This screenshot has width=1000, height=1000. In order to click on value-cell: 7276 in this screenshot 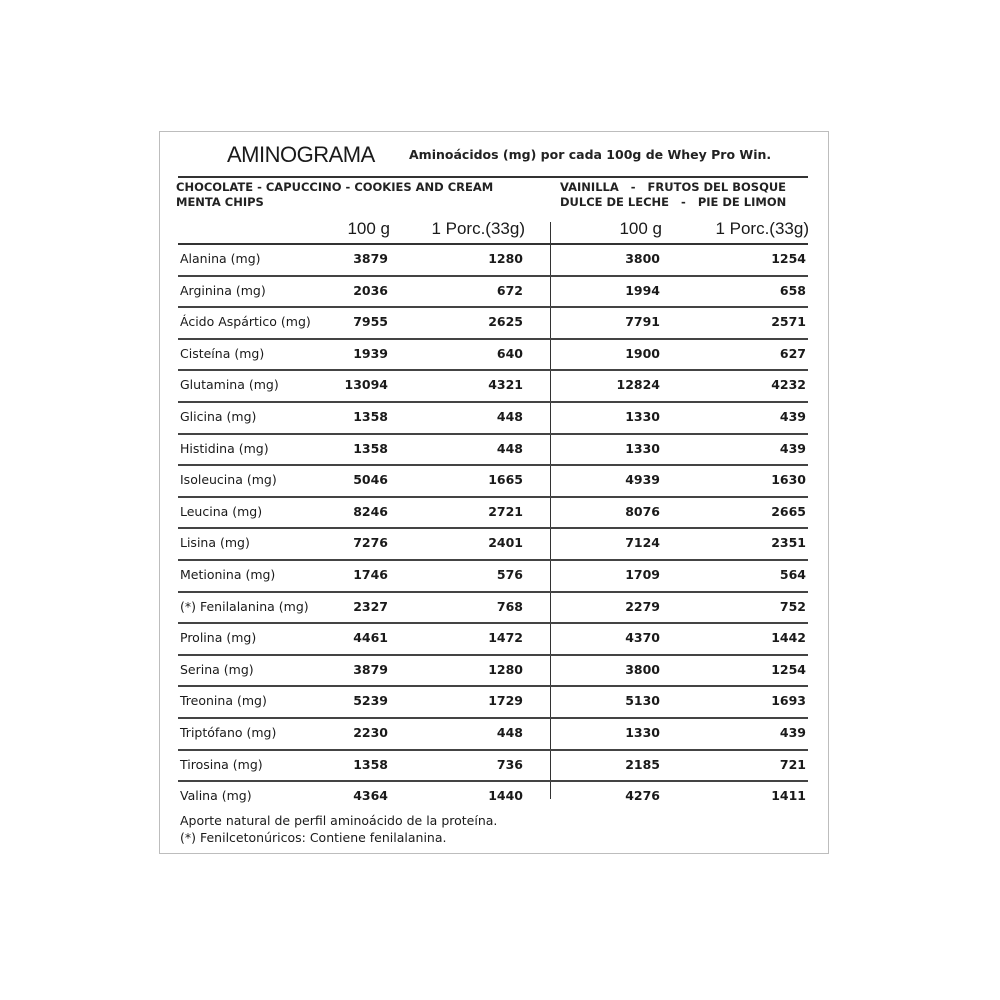, I will do `click(370, 543)`.